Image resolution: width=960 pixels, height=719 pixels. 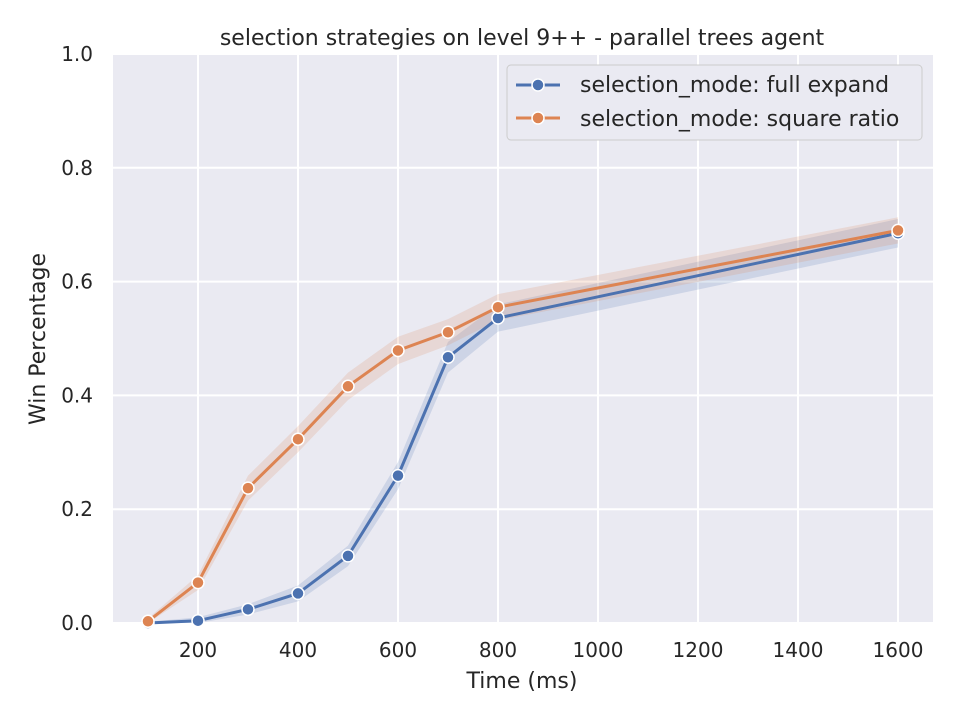 What do you see at coordinates (77, 509) in the screenshot?
I see `y-tick-label: 0.2` at bounding box center [77, 509].